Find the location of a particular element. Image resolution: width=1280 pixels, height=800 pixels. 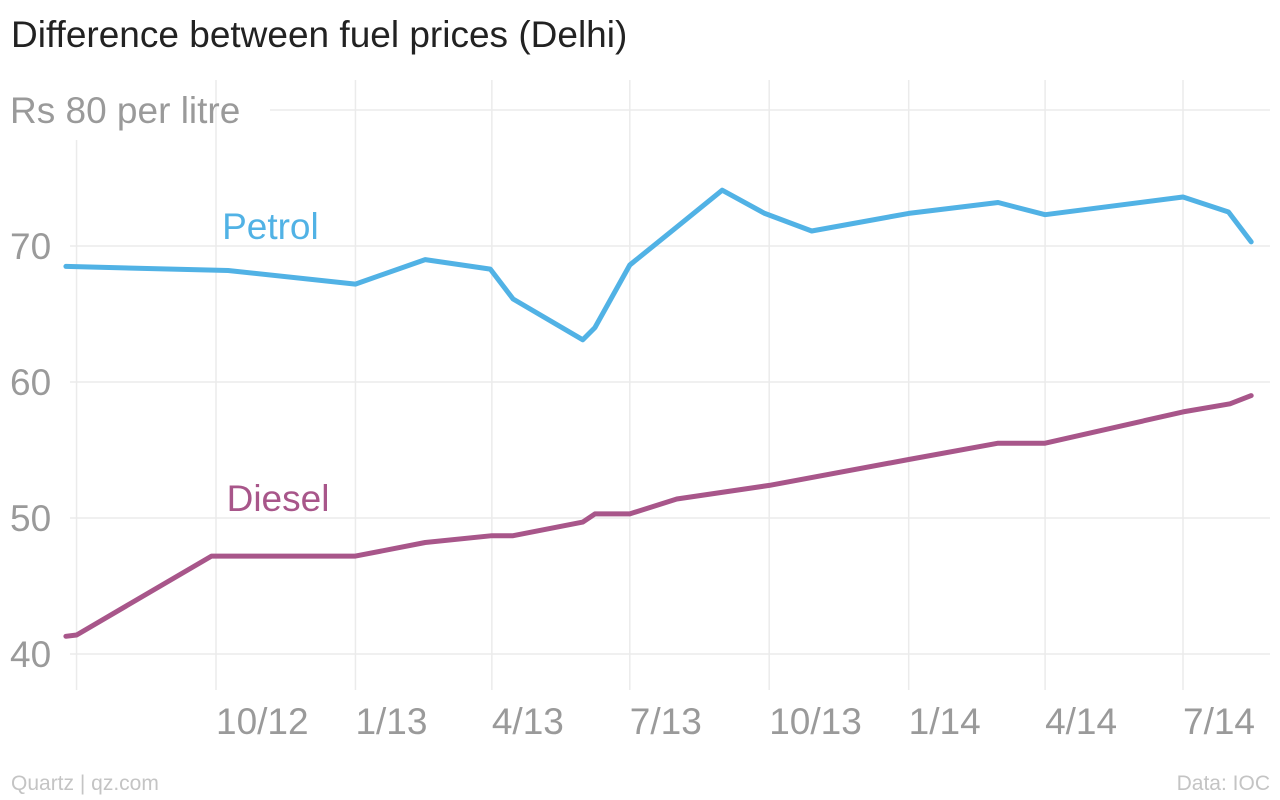

x-tick-label: 7/14 is located at coordinates (1219, 721).